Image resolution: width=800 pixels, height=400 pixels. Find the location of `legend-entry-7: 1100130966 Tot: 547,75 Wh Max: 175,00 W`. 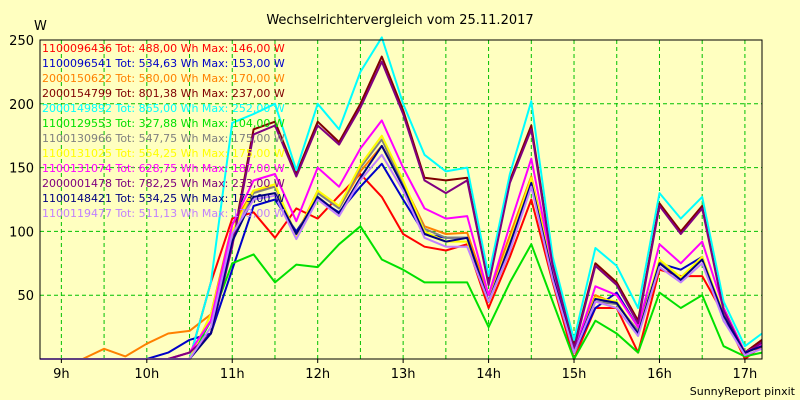

legend-entry-7: 1100130966 Tot: 547,75 Wh Max: 175,00 W is located at coordinates (163, 138).